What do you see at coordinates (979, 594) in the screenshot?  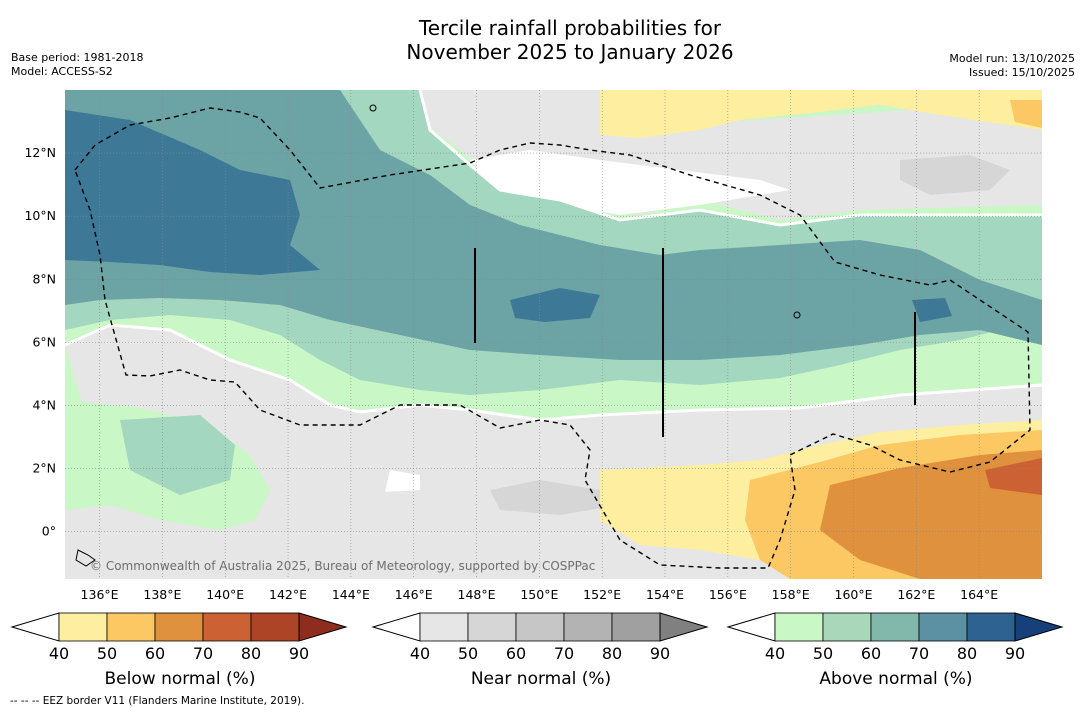 I see `longitude-label: 164°E` at bounding box center [979, 594].